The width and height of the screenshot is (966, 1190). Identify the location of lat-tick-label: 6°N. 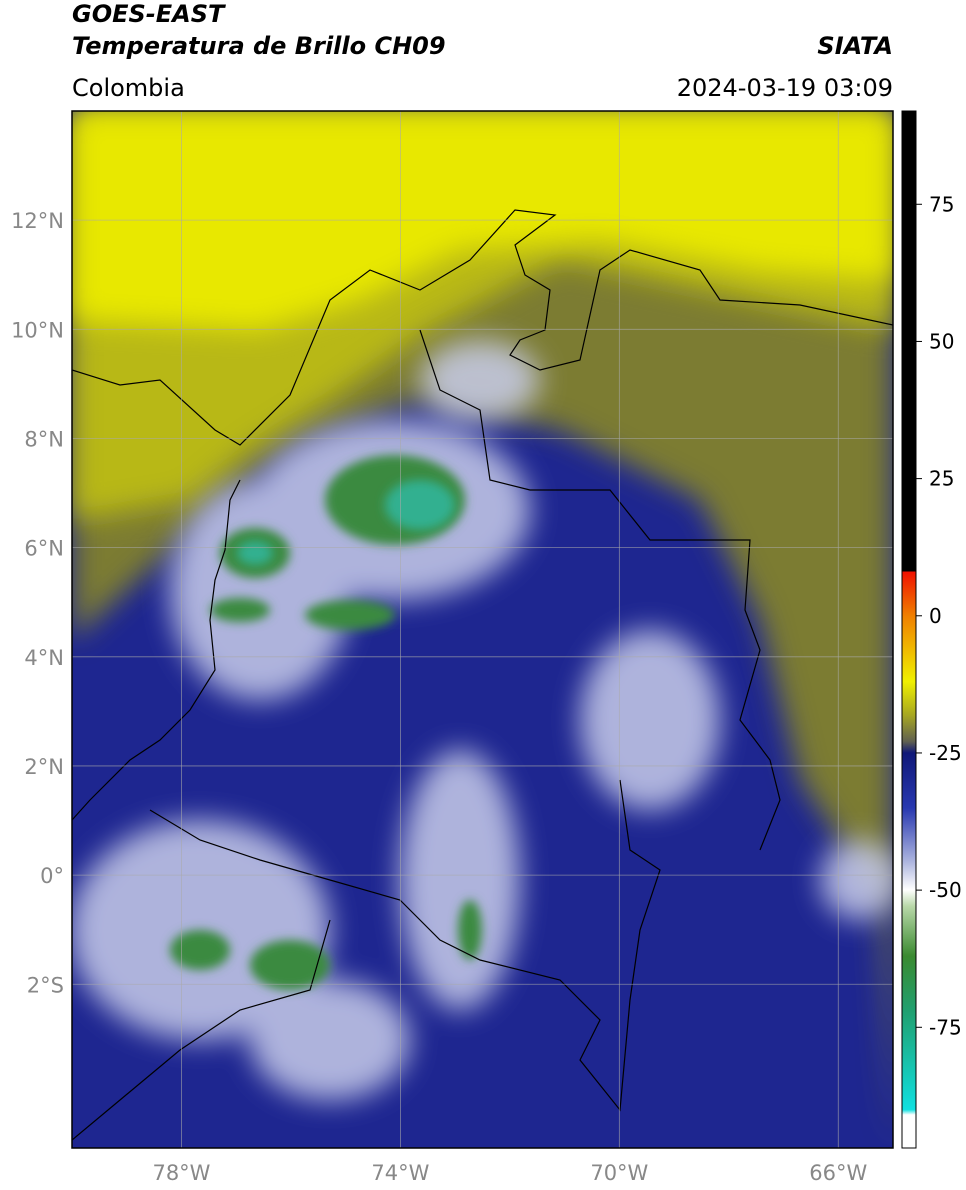
(44, 549).